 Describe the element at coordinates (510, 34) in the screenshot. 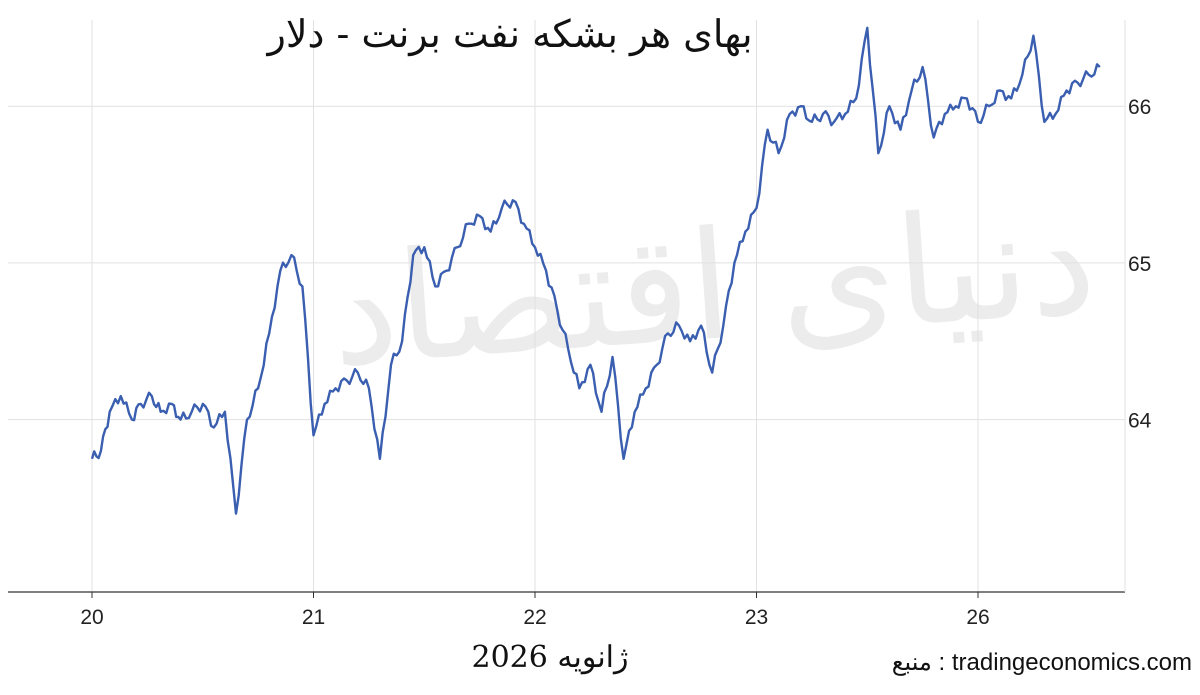

I see `chart-title: بهای هر بشکه نفت برنت - دلار` at that location.